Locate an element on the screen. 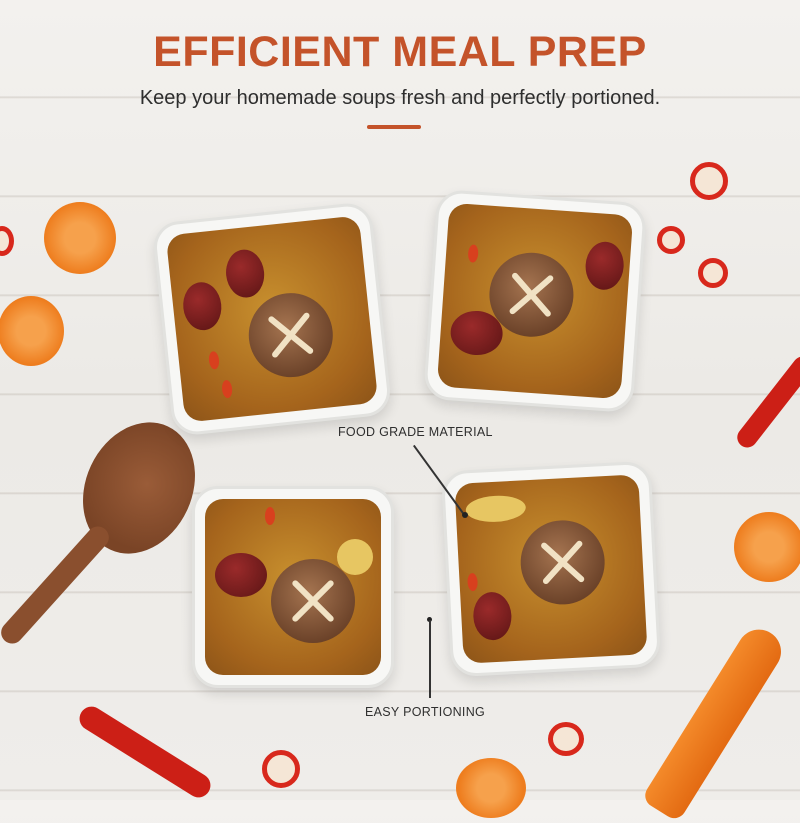 This screenshot has height=823, width=800. soup-container-bottom-left is located at coordinates (293, 587).